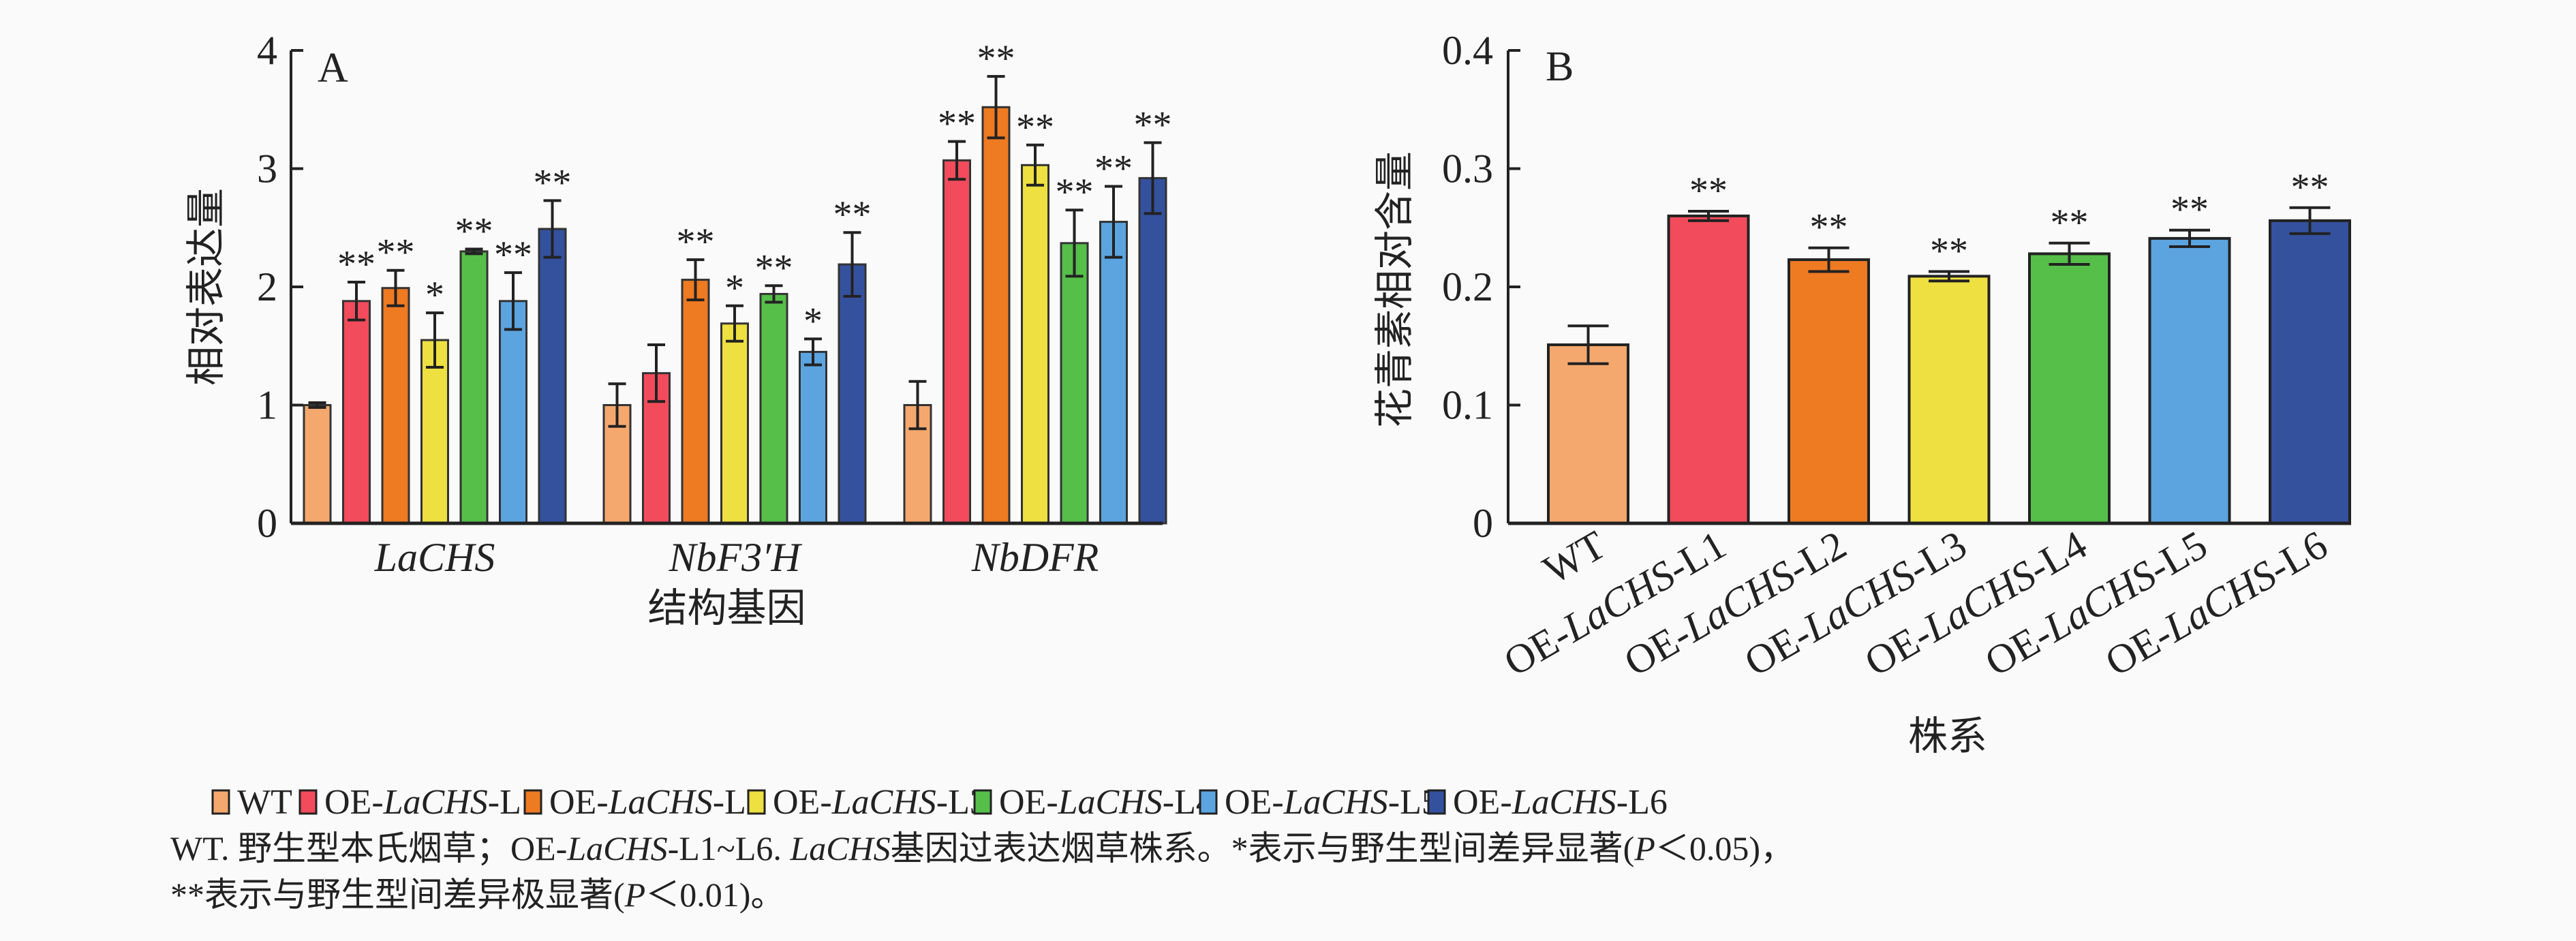 This screenshot has width=2576, height=941. I want to click on y-tick-label: 1, so click(267, 405).